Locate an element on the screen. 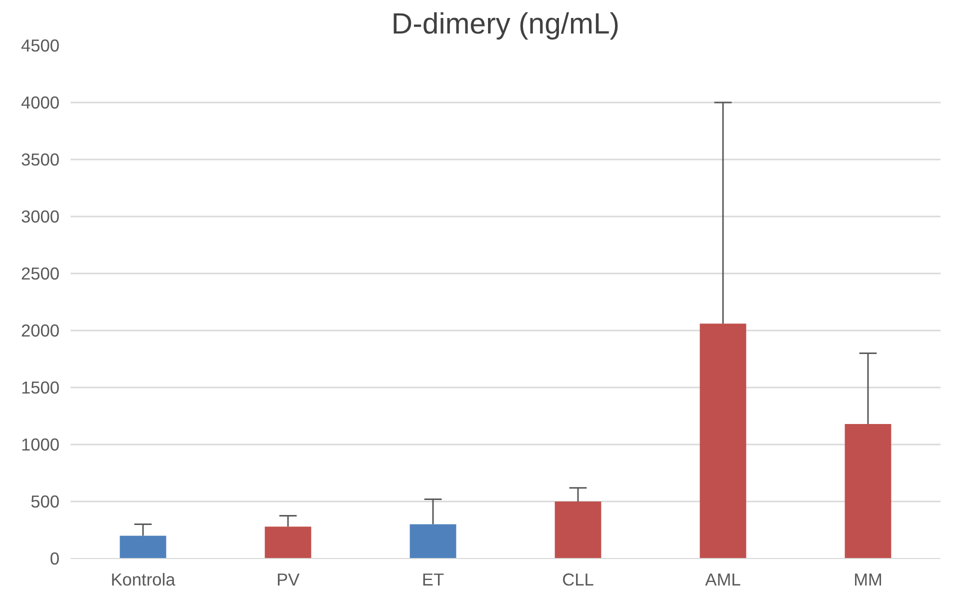  y-tick-label: 1000 is located at coordinates (40, 444).